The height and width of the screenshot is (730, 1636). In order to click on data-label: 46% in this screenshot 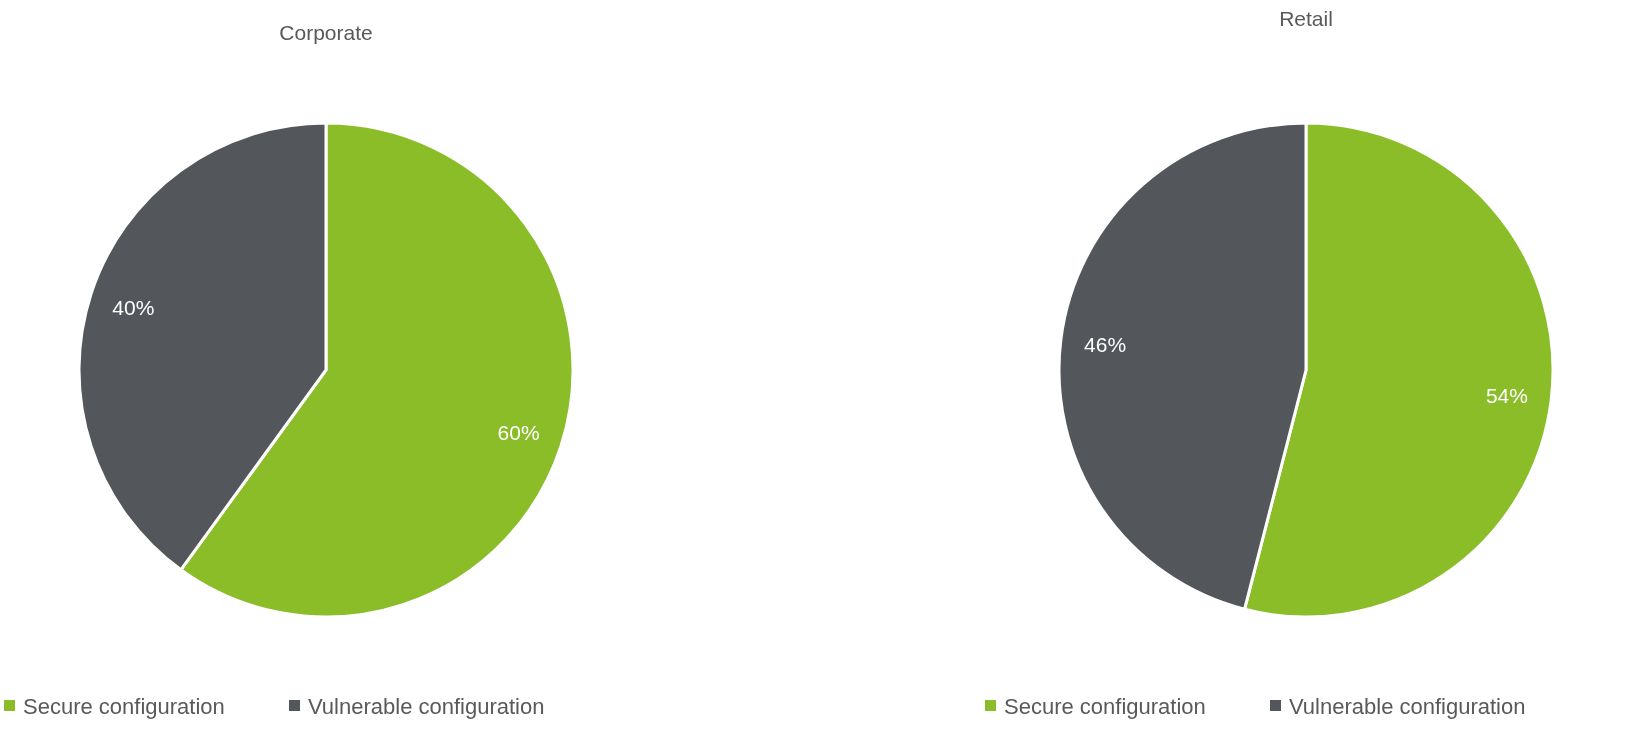, I will do `click(1105, 345)`.